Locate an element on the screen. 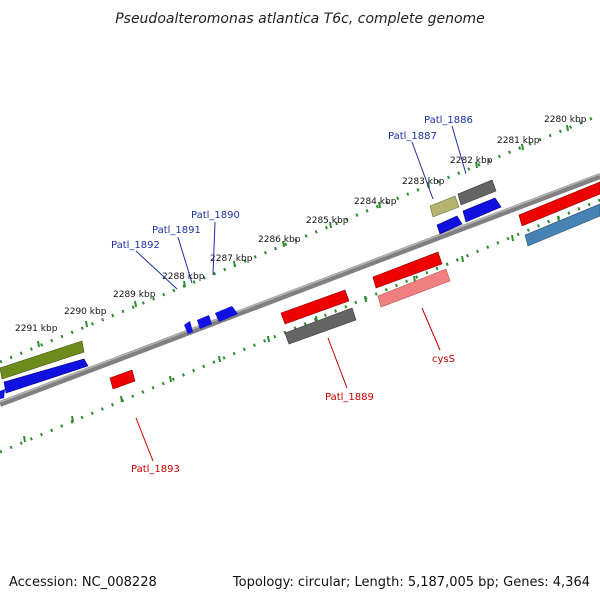 The width and height of the screenshot is (600, 600). gene-red-cyss-top is located at coordinates (407, 270).